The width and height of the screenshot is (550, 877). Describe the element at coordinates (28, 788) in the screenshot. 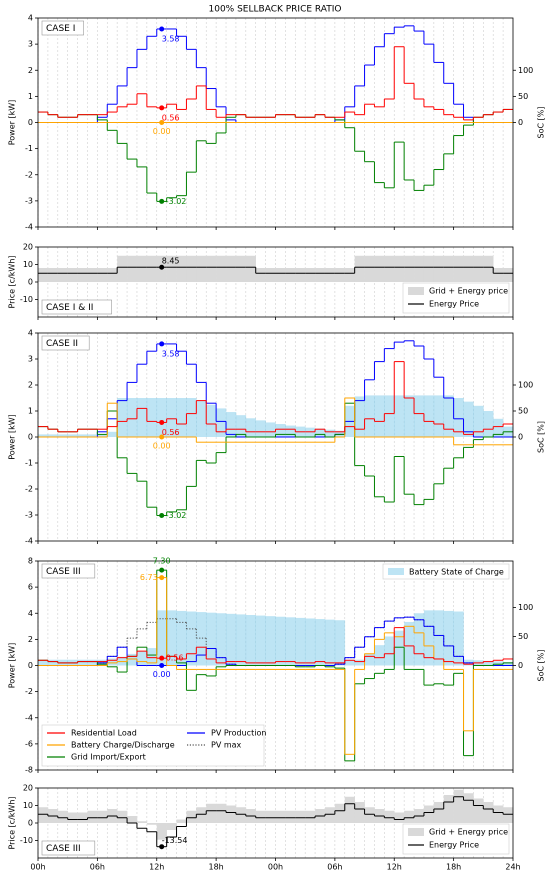

I see `y-tick-label: 20` at that location.